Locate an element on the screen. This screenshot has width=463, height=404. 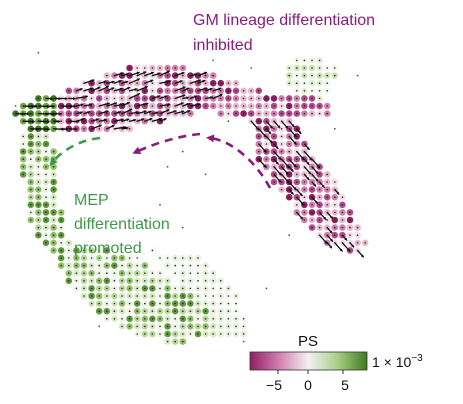
colorbar-scale-exponent: −3 is located at coordinates (417, 358).